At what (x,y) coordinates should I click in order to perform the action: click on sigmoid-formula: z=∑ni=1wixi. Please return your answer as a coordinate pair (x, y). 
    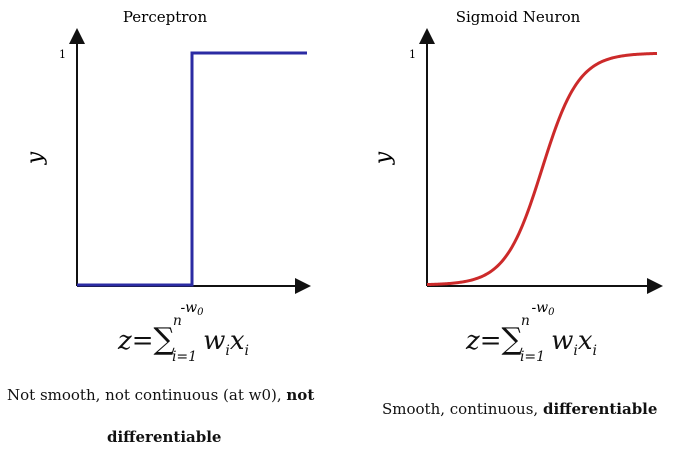
    Looking at the image, I should click on (531, 339).